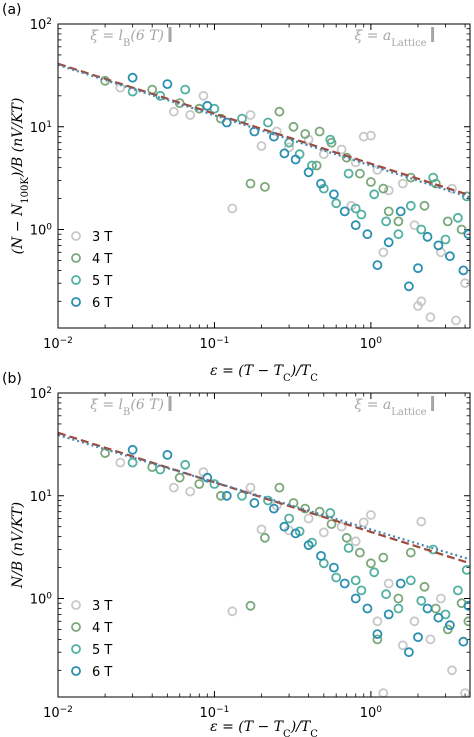 This screenshot has width=474, height=737. Describe the element at coordinates (102, 237) in the screenshot. I see `legend-label: 3 T` at that location.